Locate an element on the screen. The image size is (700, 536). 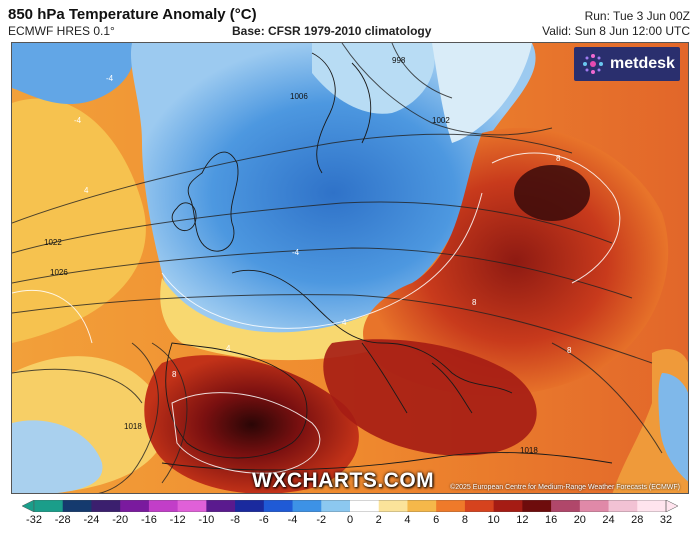
iberia-coast is located at coordinates (236, 400).